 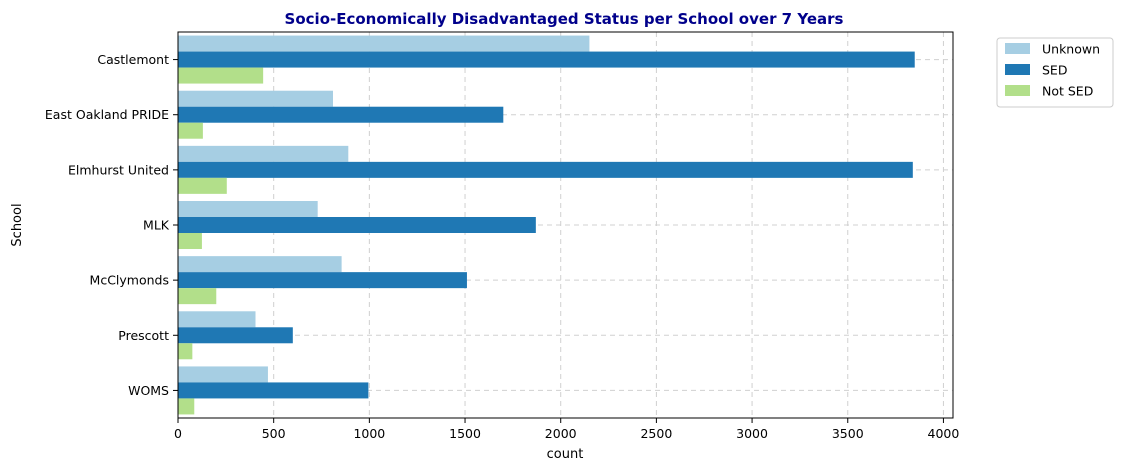 What do you see at coordinates (118, 169) in the screenshot?
I see `y-tick-label: Elmhurst United` at bounding box center [118, 169].